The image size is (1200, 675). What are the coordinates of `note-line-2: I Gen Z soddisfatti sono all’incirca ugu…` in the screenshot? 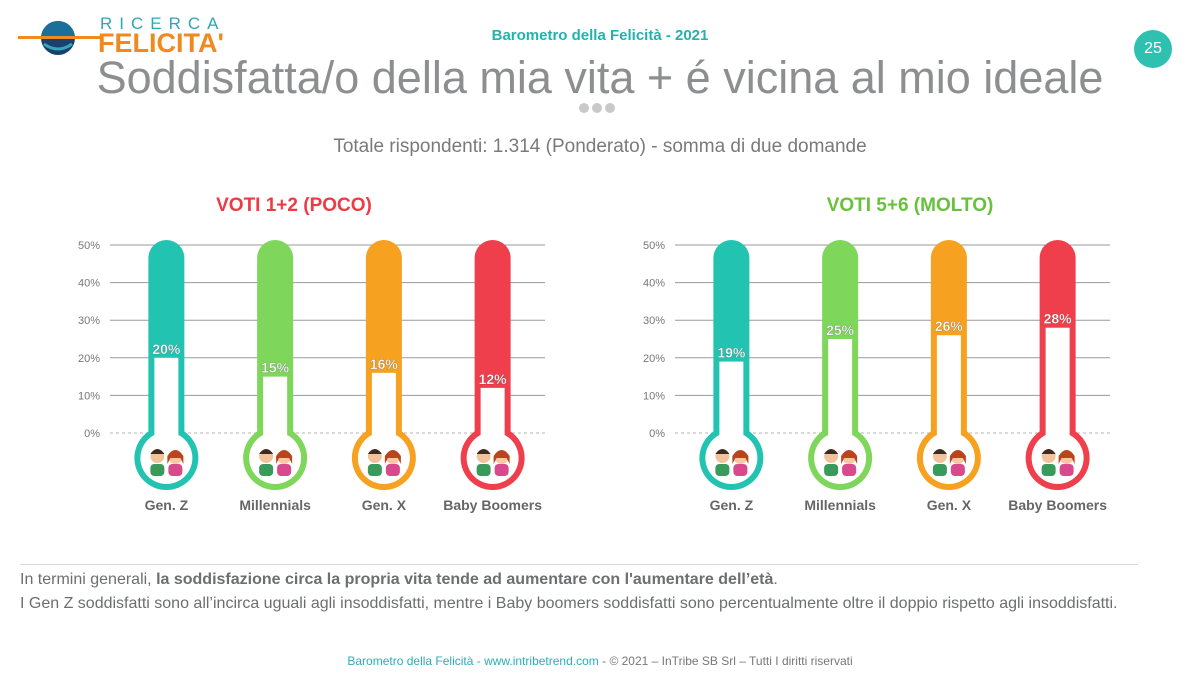 It's located at (569, 603).